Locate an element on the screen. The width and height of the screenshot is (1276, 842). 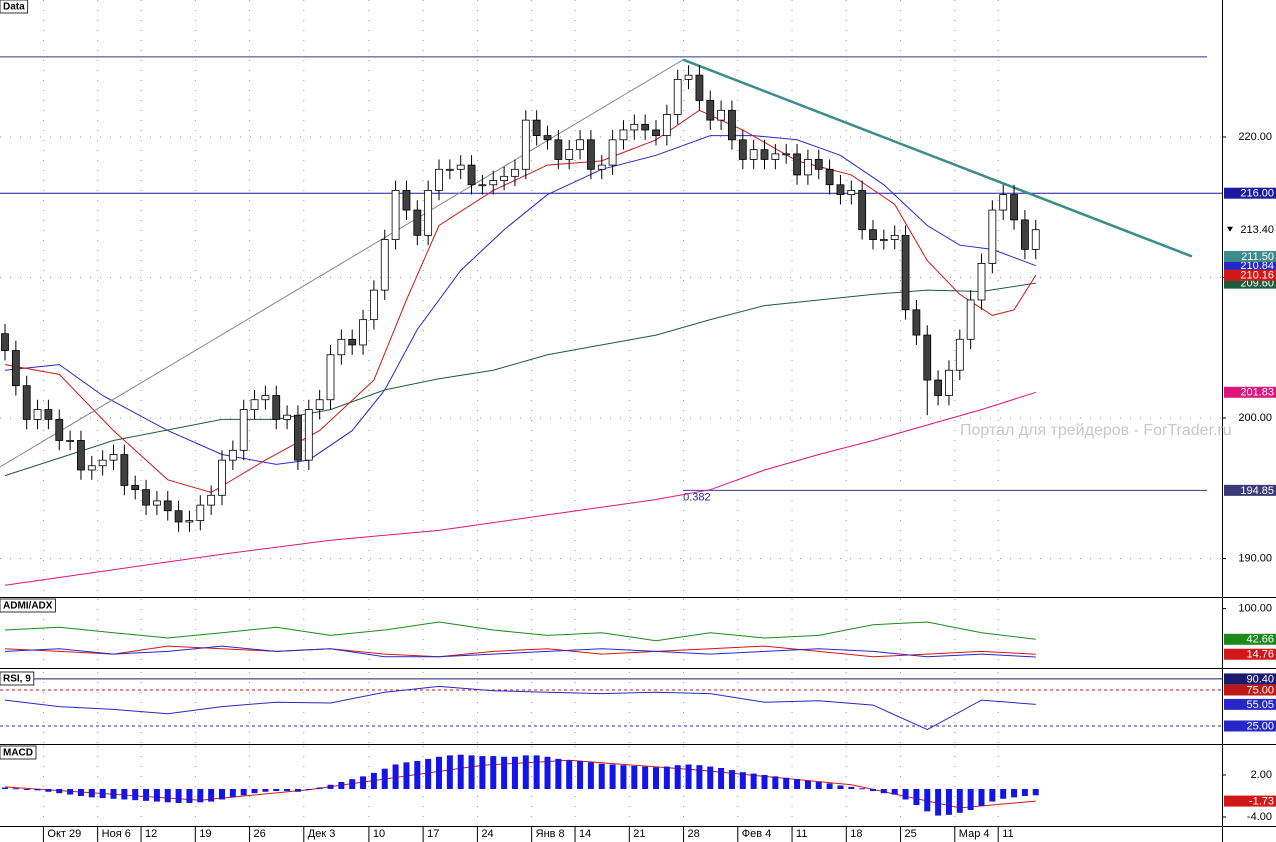
x-tick-label: 12 is located at coordinates (151, 834).